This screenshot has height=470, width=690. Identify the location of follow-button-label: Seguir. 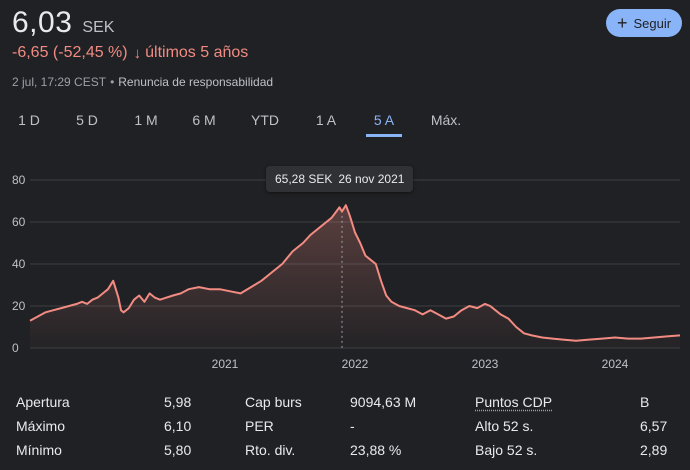
(652, 23).